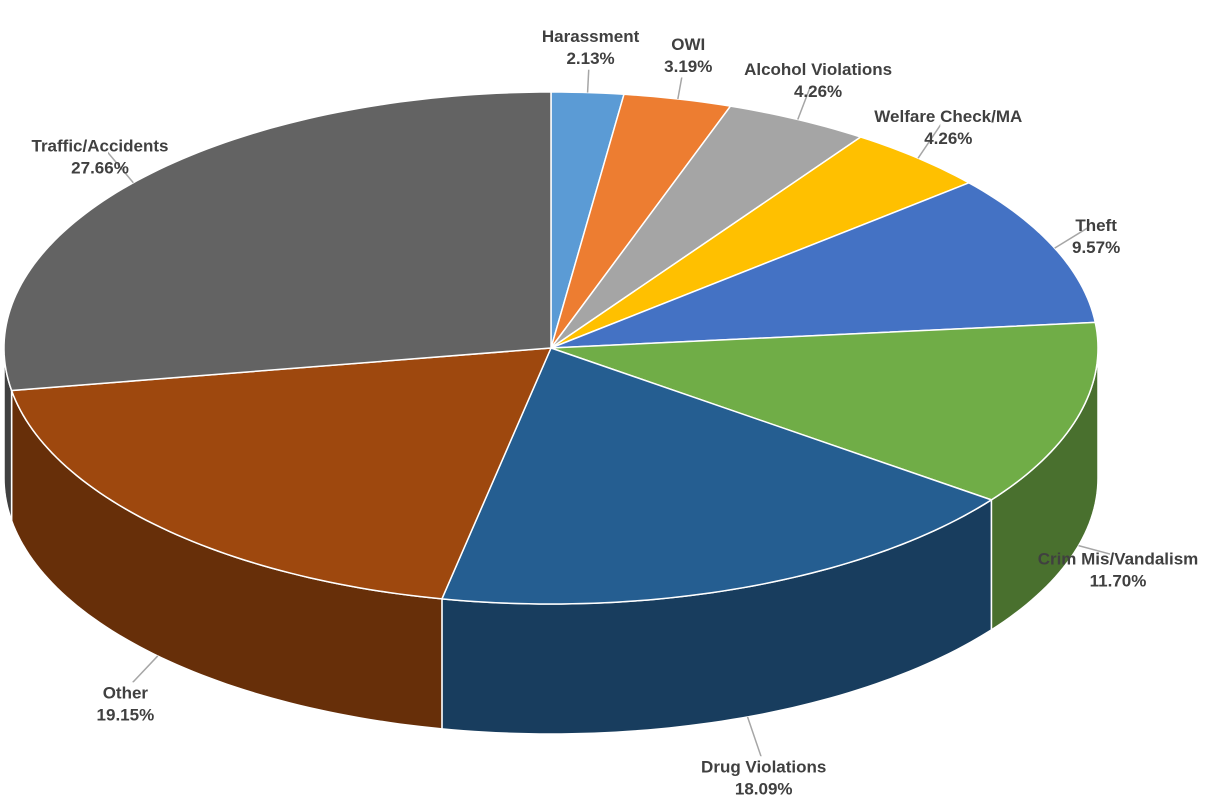 This screenshot has height=809, width=1226. I want to click on value-label: 27.66%, so click(100, 168).